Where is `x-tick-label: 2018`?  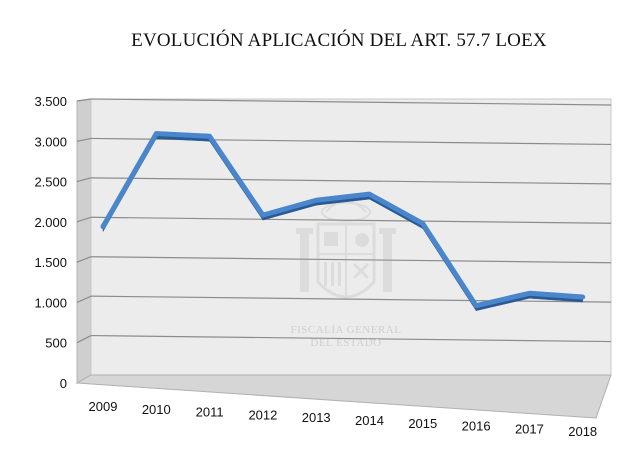 x-tick-label: 2018 is located at coordinates (582, 431).